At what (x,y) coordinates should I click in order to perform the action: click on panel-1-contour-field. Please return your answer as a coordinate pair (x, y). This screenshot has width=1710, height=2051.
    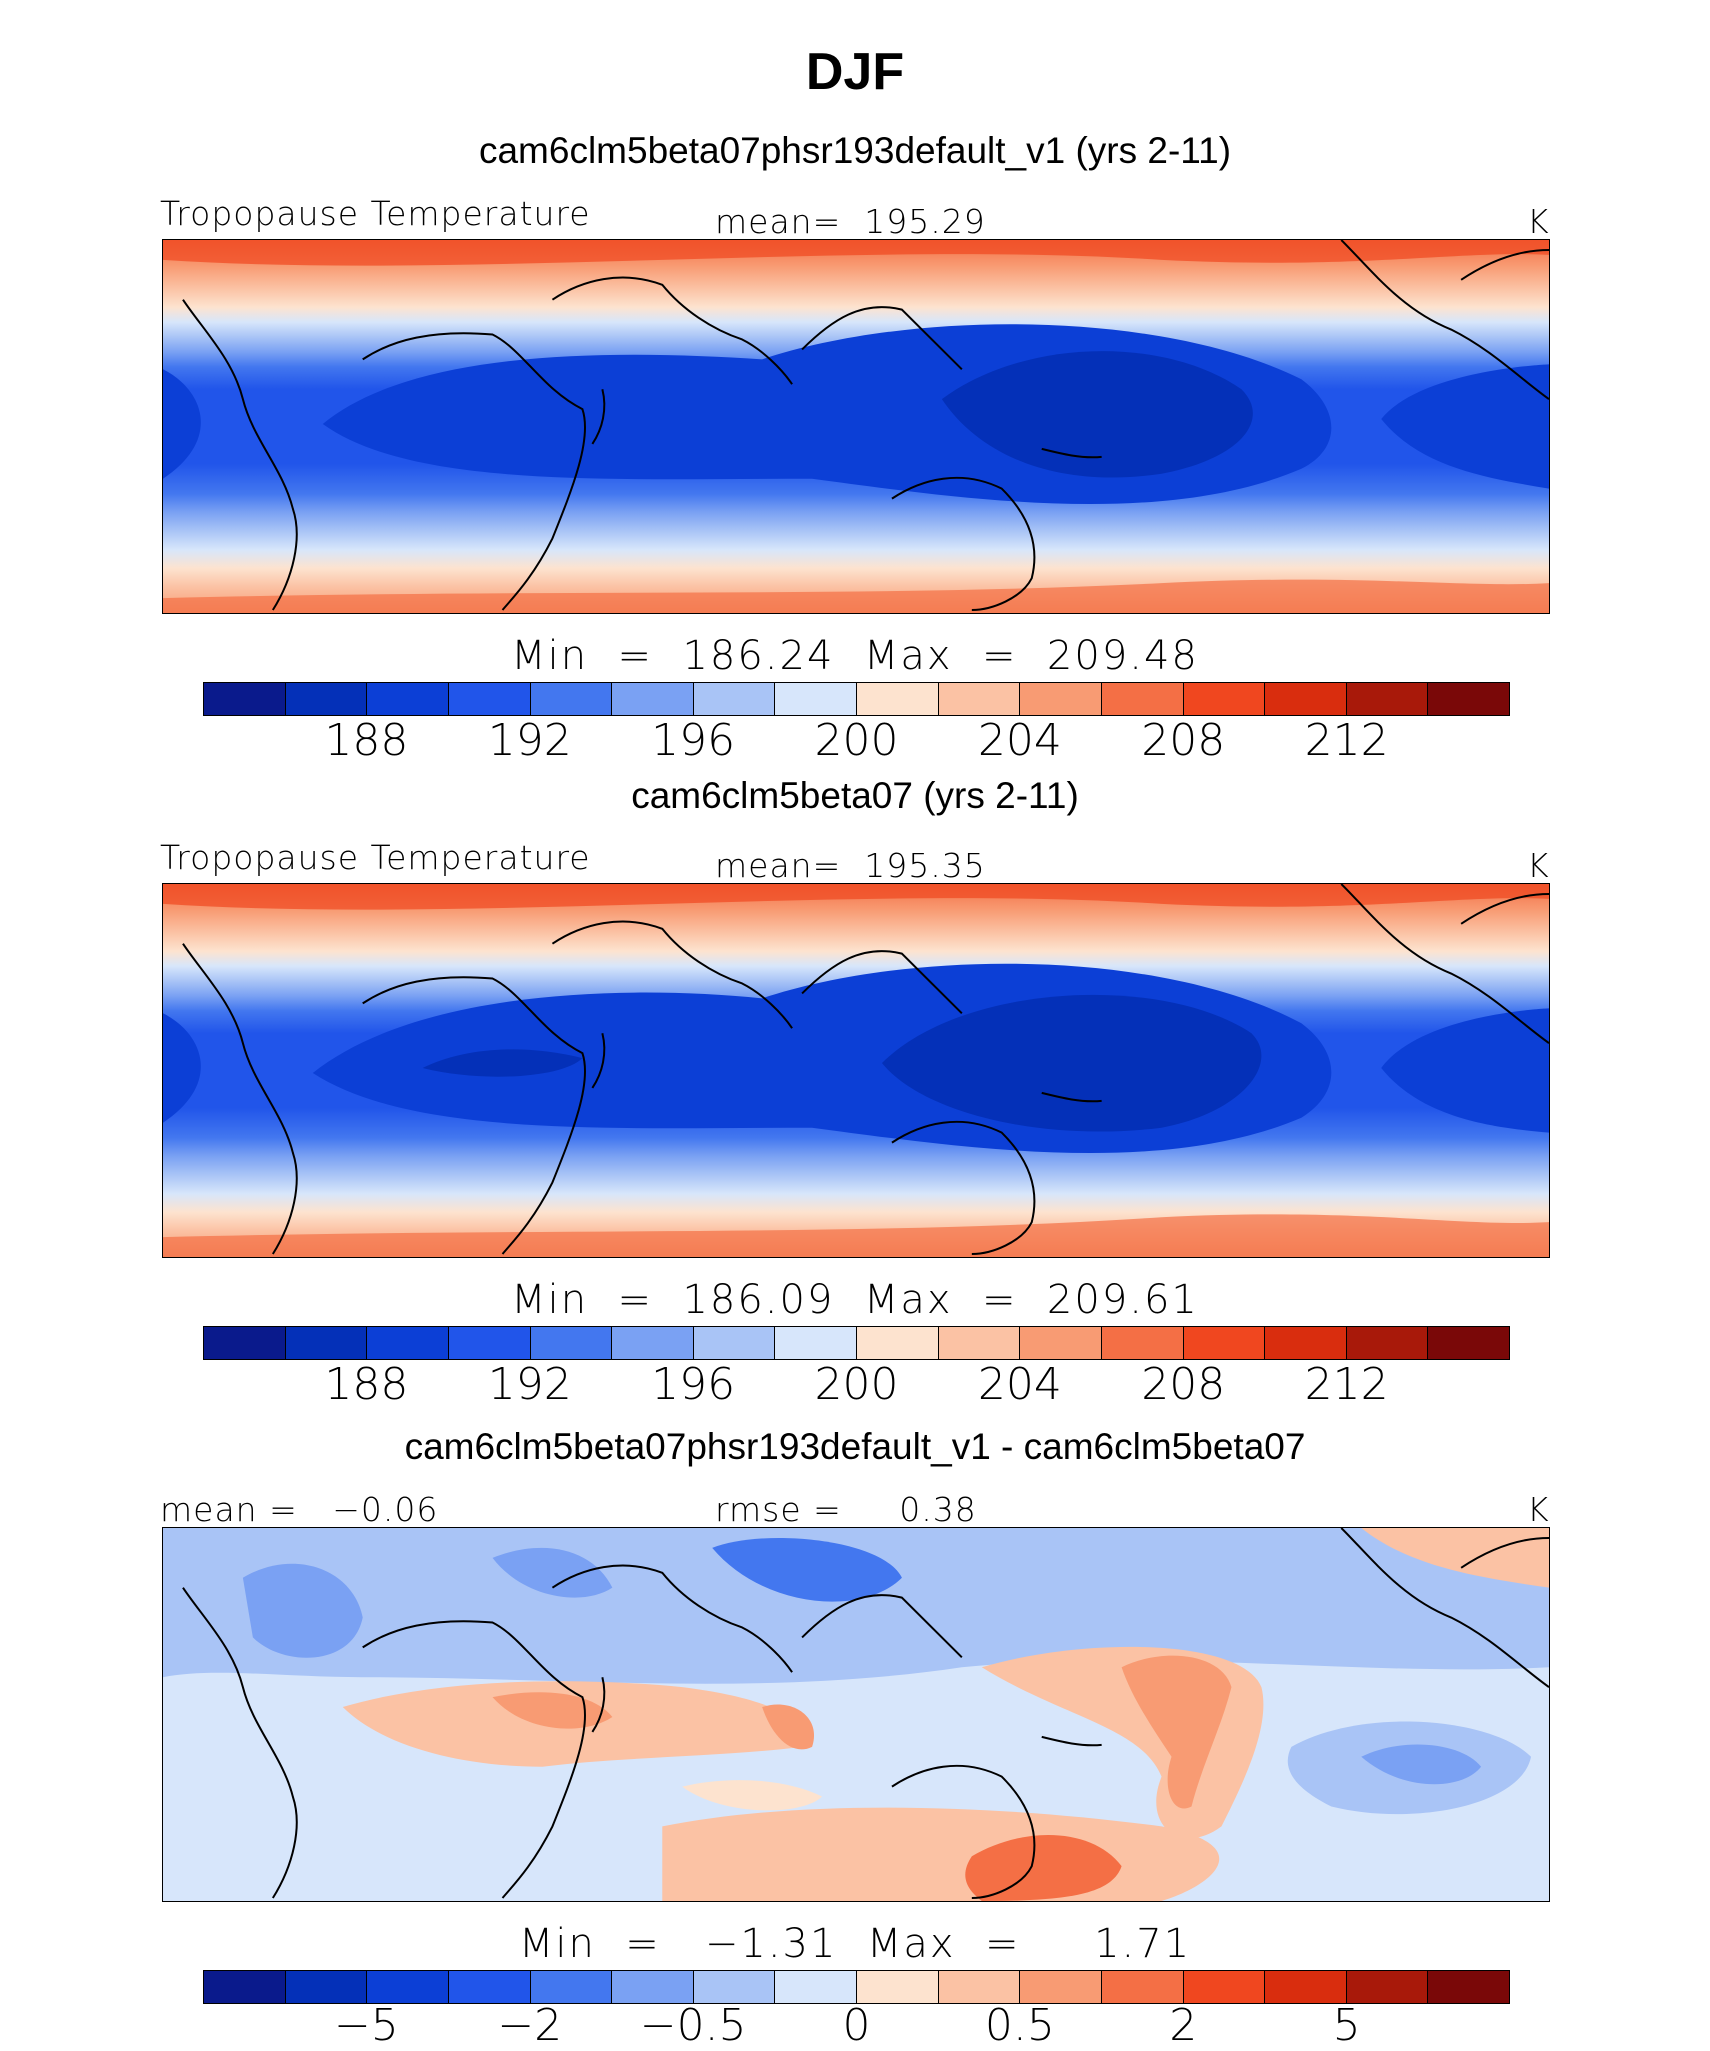
    Looking at the image, I should click on (856, 426).